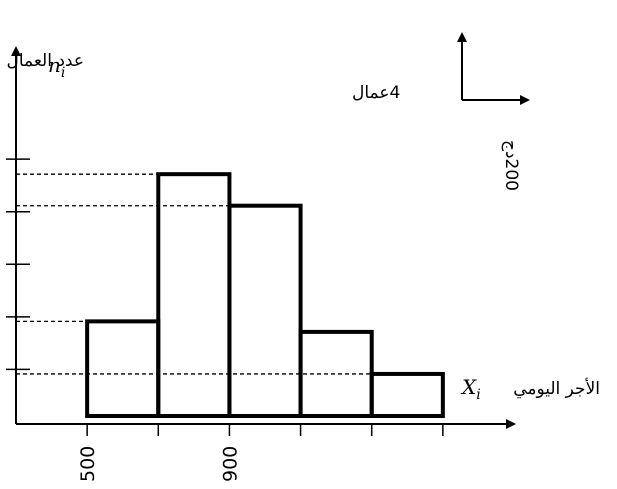 The height and width of the screenshot is (489, 617). What do you see at coordinates (376, 93) in the screenshot?
I see `scale-y-label: 4عمال` at bounding box center [376, 93].